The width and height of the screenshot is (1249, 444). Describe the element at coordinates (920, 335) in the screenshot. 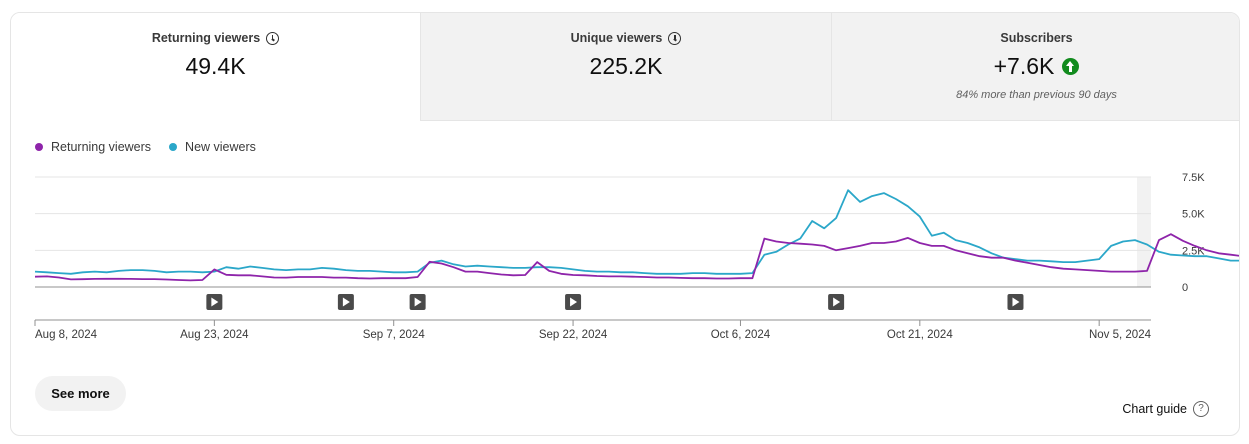

I see `x-tick-label: Oct 21, 2024` at that location.